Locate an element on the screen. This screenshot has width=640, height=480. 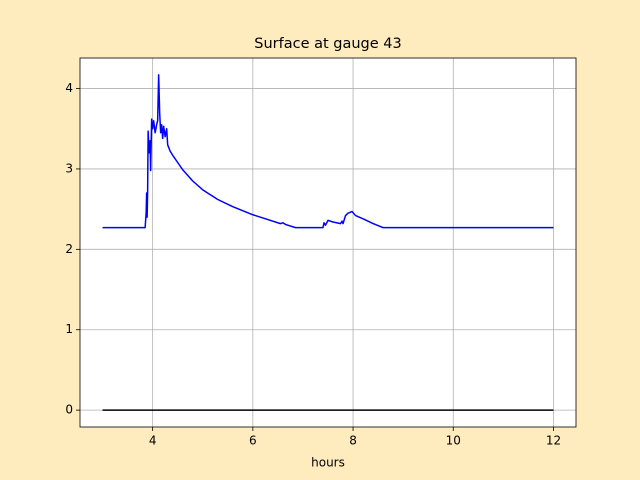
y-tick-label: 0 is located at coordinates (69, 410).